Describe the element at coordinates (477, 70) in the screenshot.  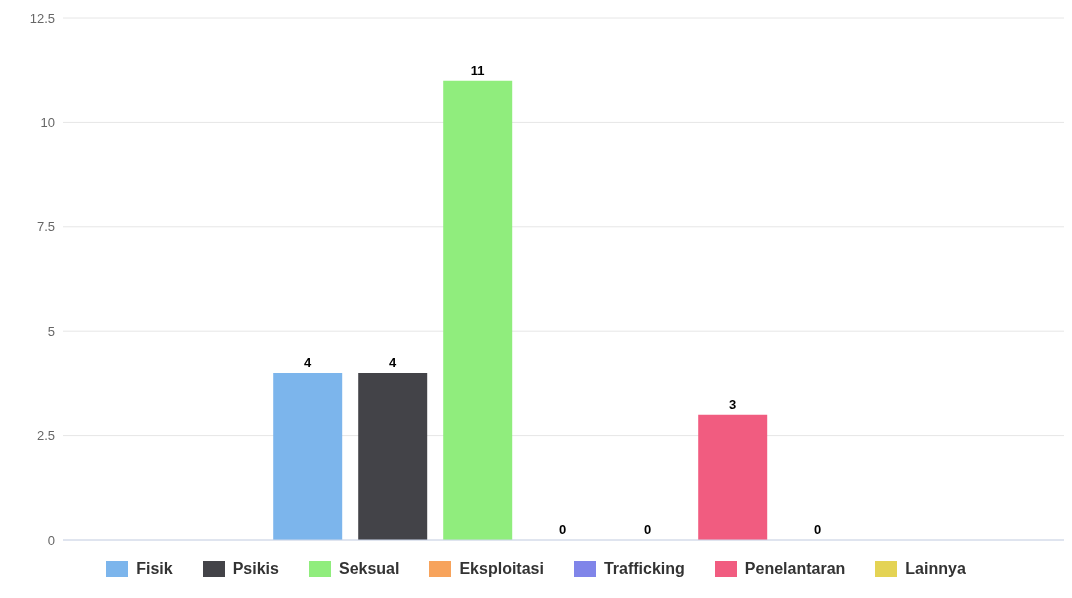
I see `data-label: 11` at that location.